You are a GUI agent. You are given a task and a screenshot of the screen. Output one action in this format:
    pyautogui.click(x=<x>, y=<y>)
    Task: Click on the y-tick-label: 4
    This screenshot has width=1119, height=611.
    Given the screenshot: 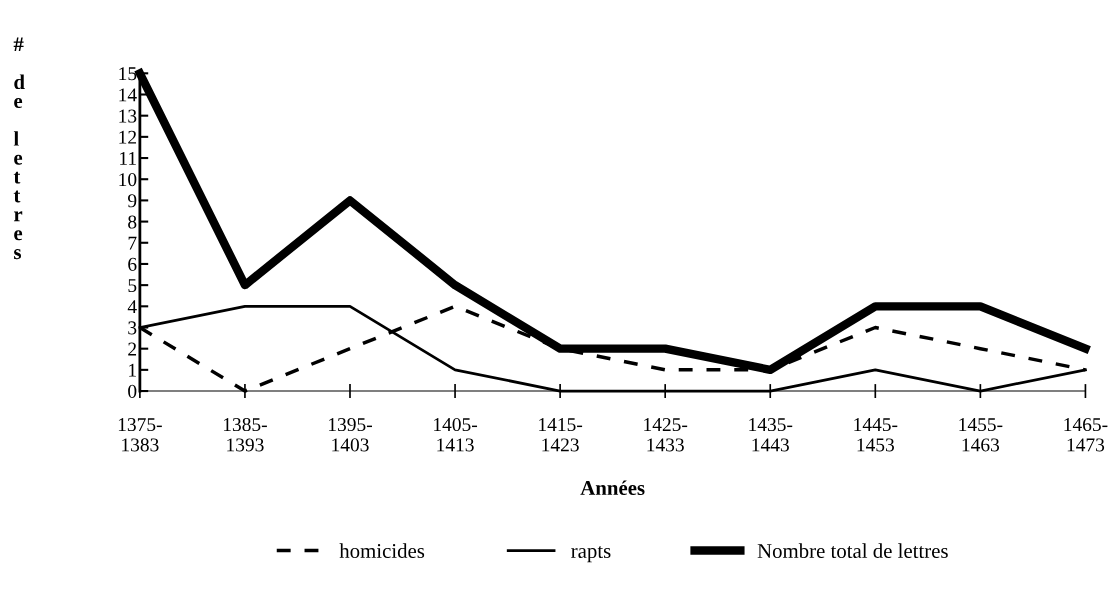 What is the action you would take?
    pyautogui.click(x=132, y=307)
    